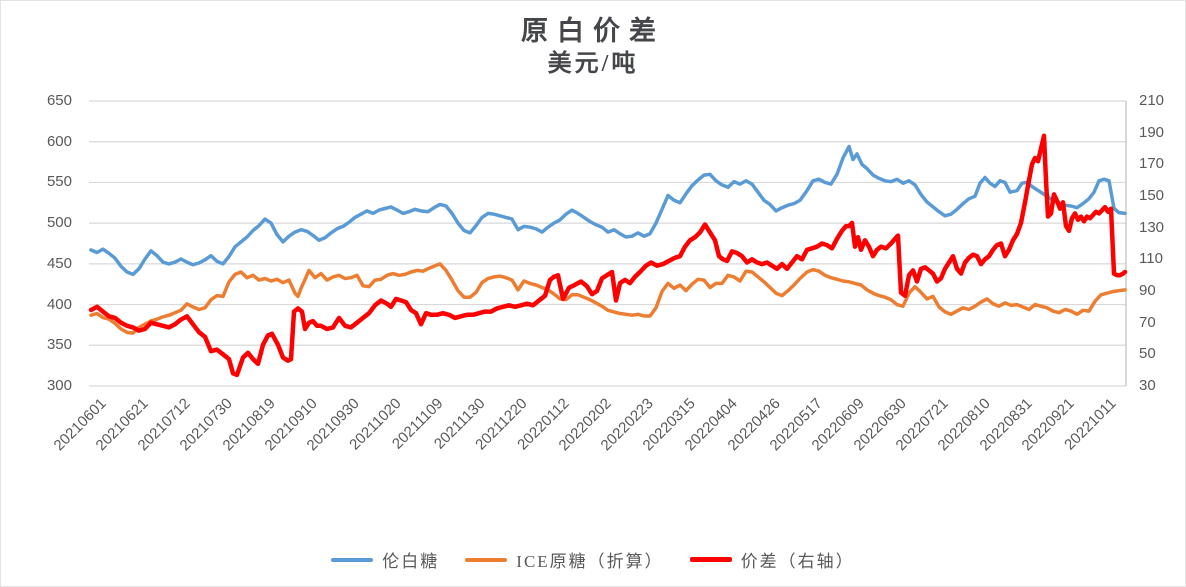  What do you see at coordinates (1151, 259) in the screenshot?
I see `right-axis-tick-label: 110` at bounding box center [1151, 259].